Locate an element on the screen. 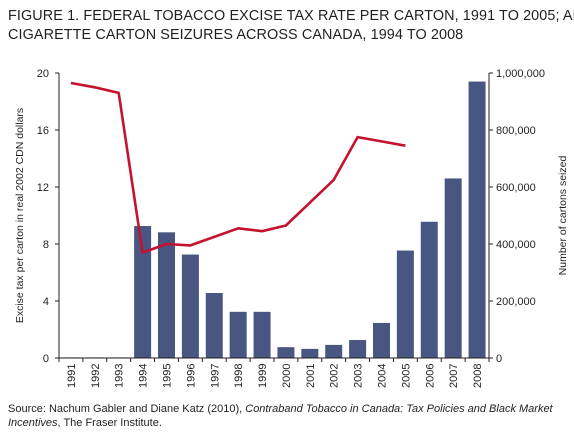  left-tick-label-0: 0 is located at coordinates (46, 359).